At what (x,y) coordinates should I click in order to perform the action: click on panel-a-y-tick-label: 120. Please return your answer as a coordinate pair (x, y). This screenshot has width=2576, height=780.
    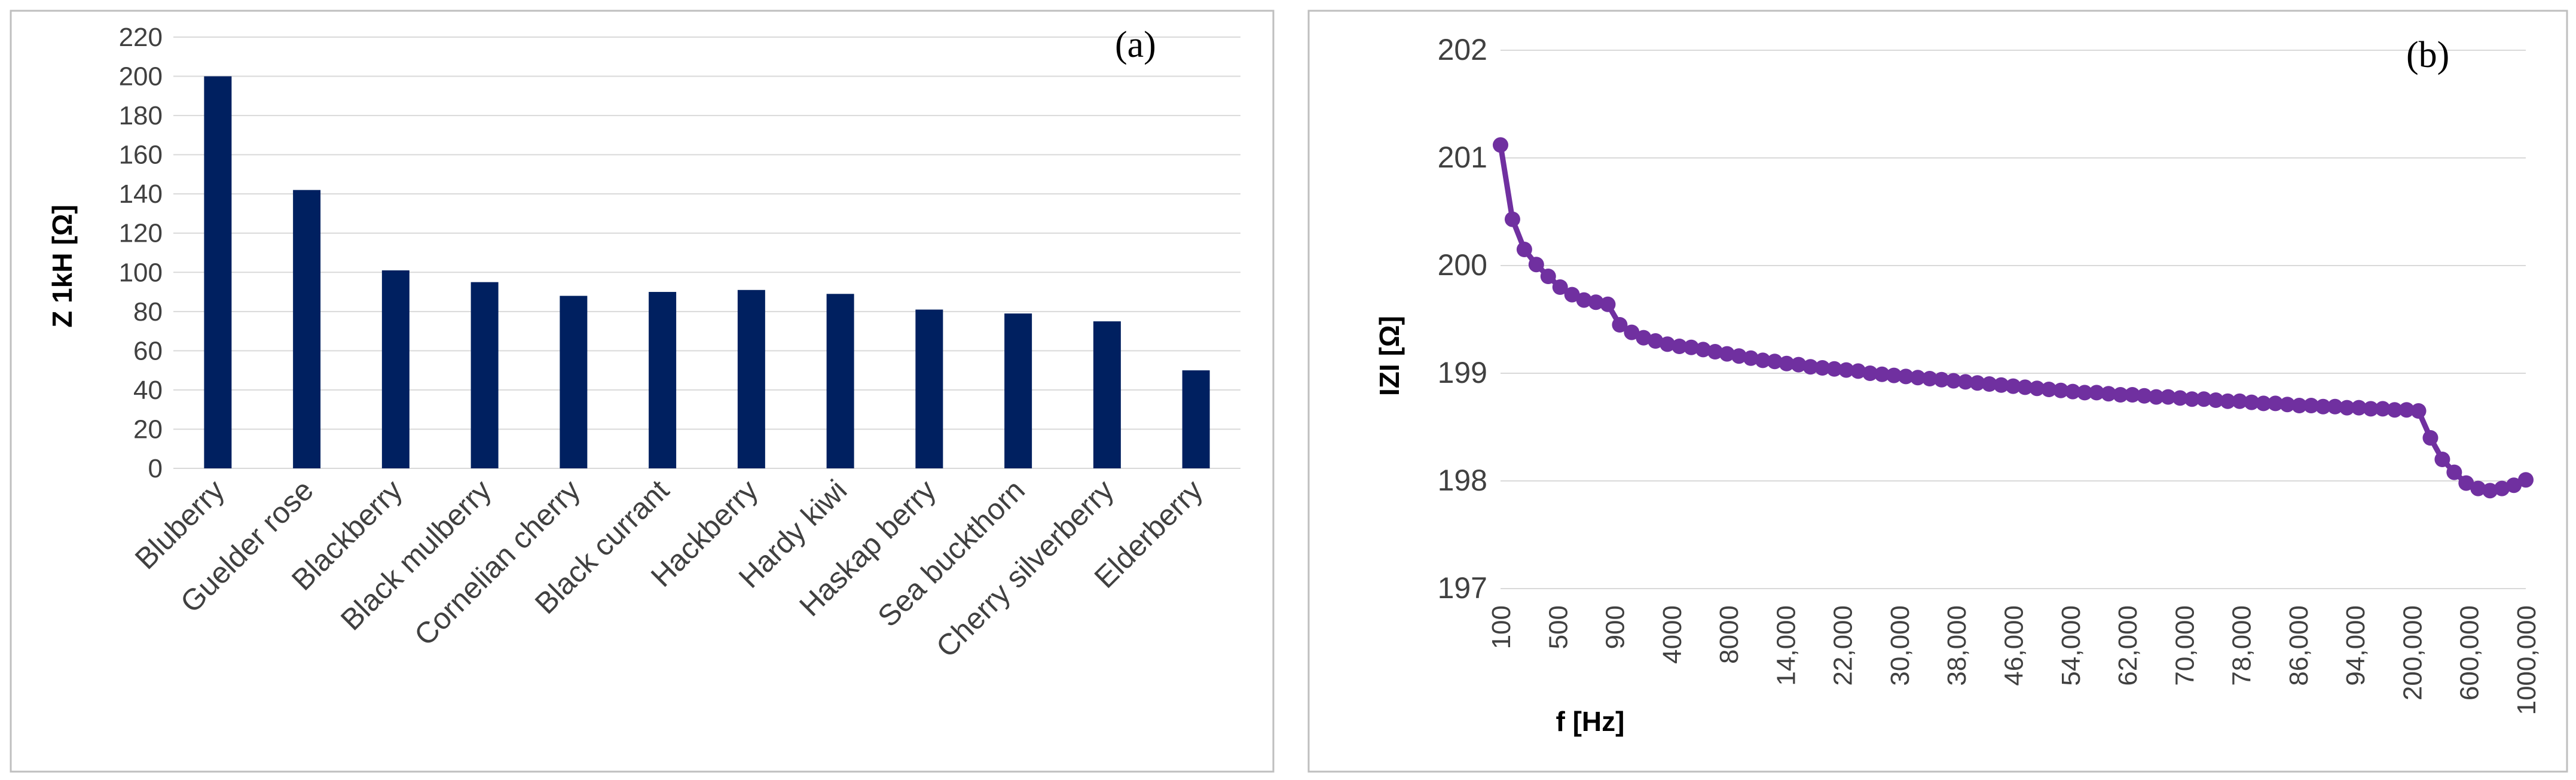
    Looking at the image, I should click on (141, 233).